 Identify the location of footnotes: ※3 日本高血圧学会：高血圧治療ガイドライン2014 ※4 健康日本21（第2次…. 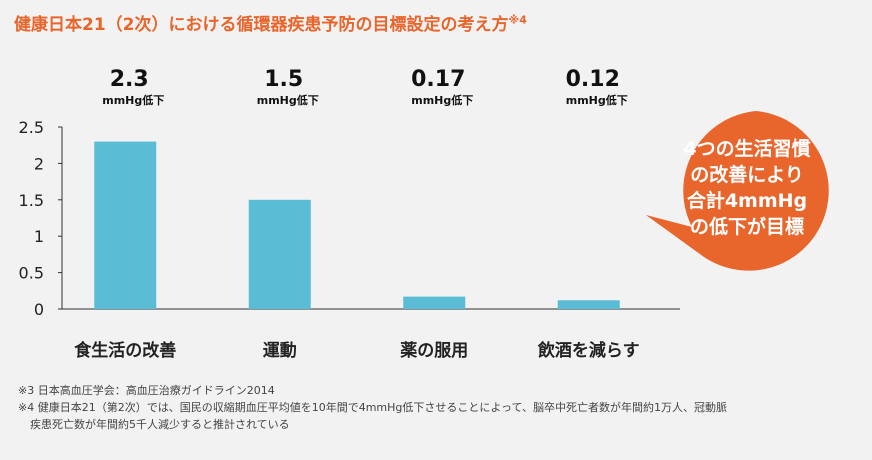
(440, 407).